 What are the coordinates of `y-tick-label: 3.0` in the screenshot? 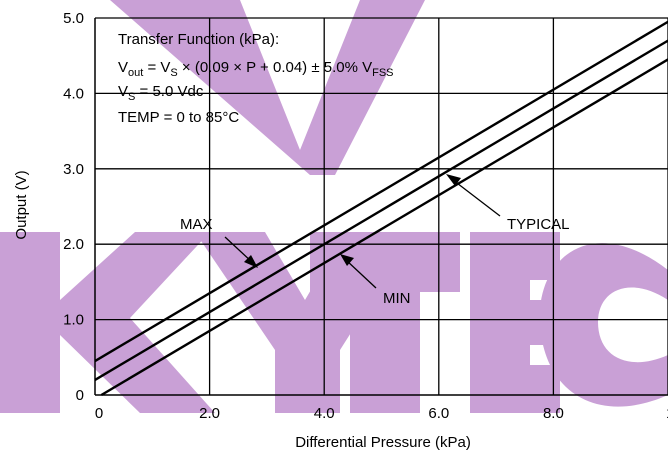 It's located at (73, 169).